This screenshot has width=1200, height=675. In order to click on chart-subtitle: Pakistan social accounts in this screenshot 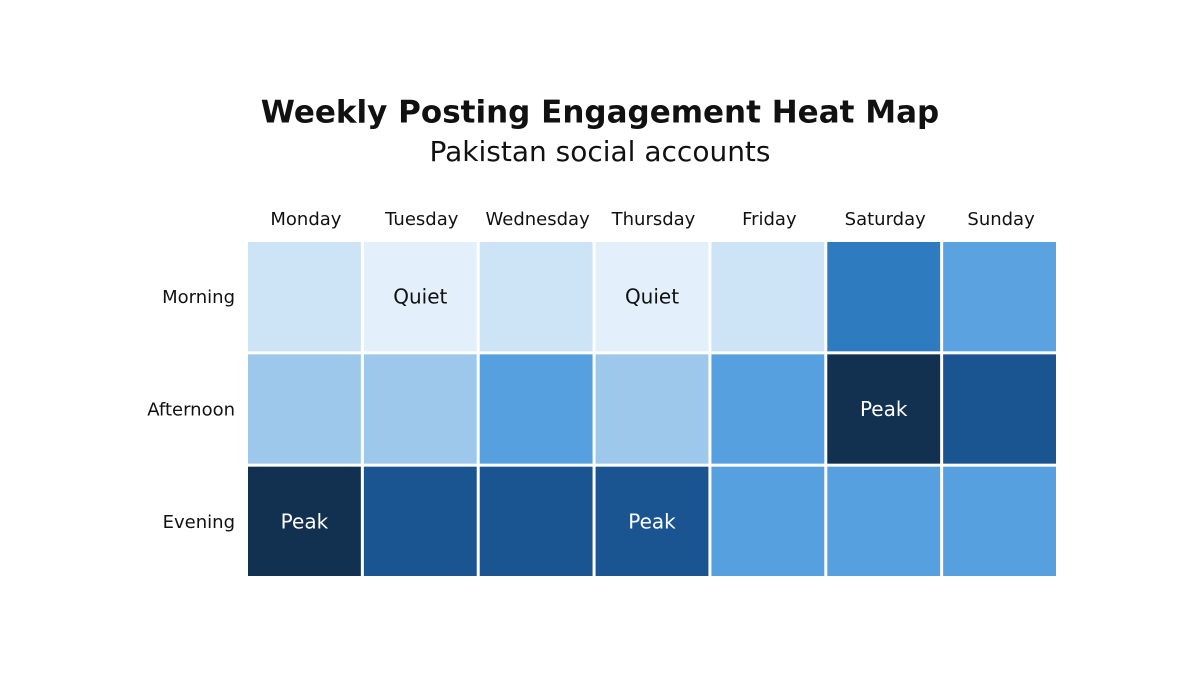, I will do `click(599, 151)`.